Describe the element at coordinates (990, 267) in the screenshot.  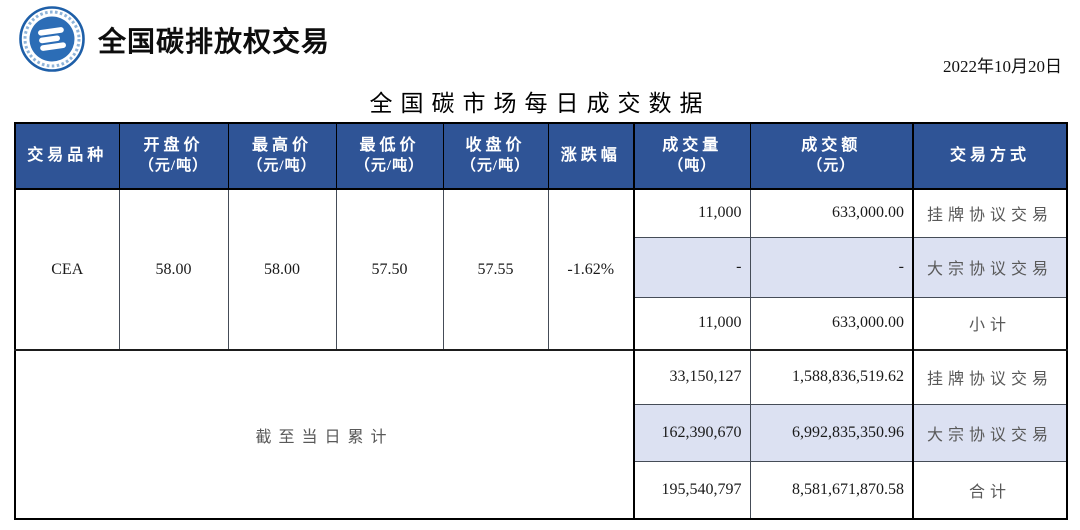
I see `cell-daily-block-method: 大宗协议交易` at that location.